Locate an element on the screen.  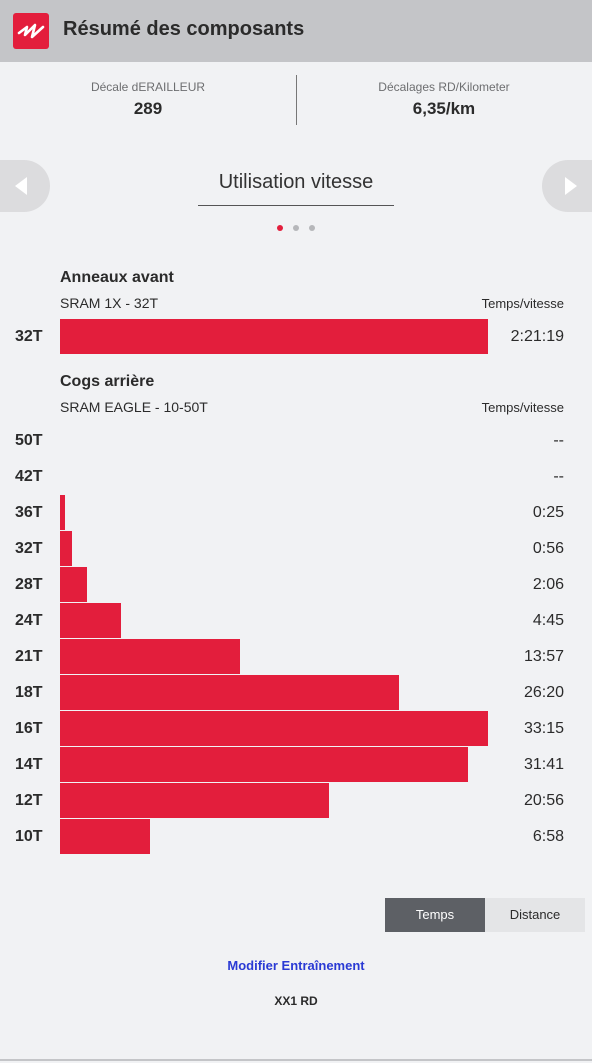
rear-column-label: Temps/vitesse is located at coordinates (522, 407).